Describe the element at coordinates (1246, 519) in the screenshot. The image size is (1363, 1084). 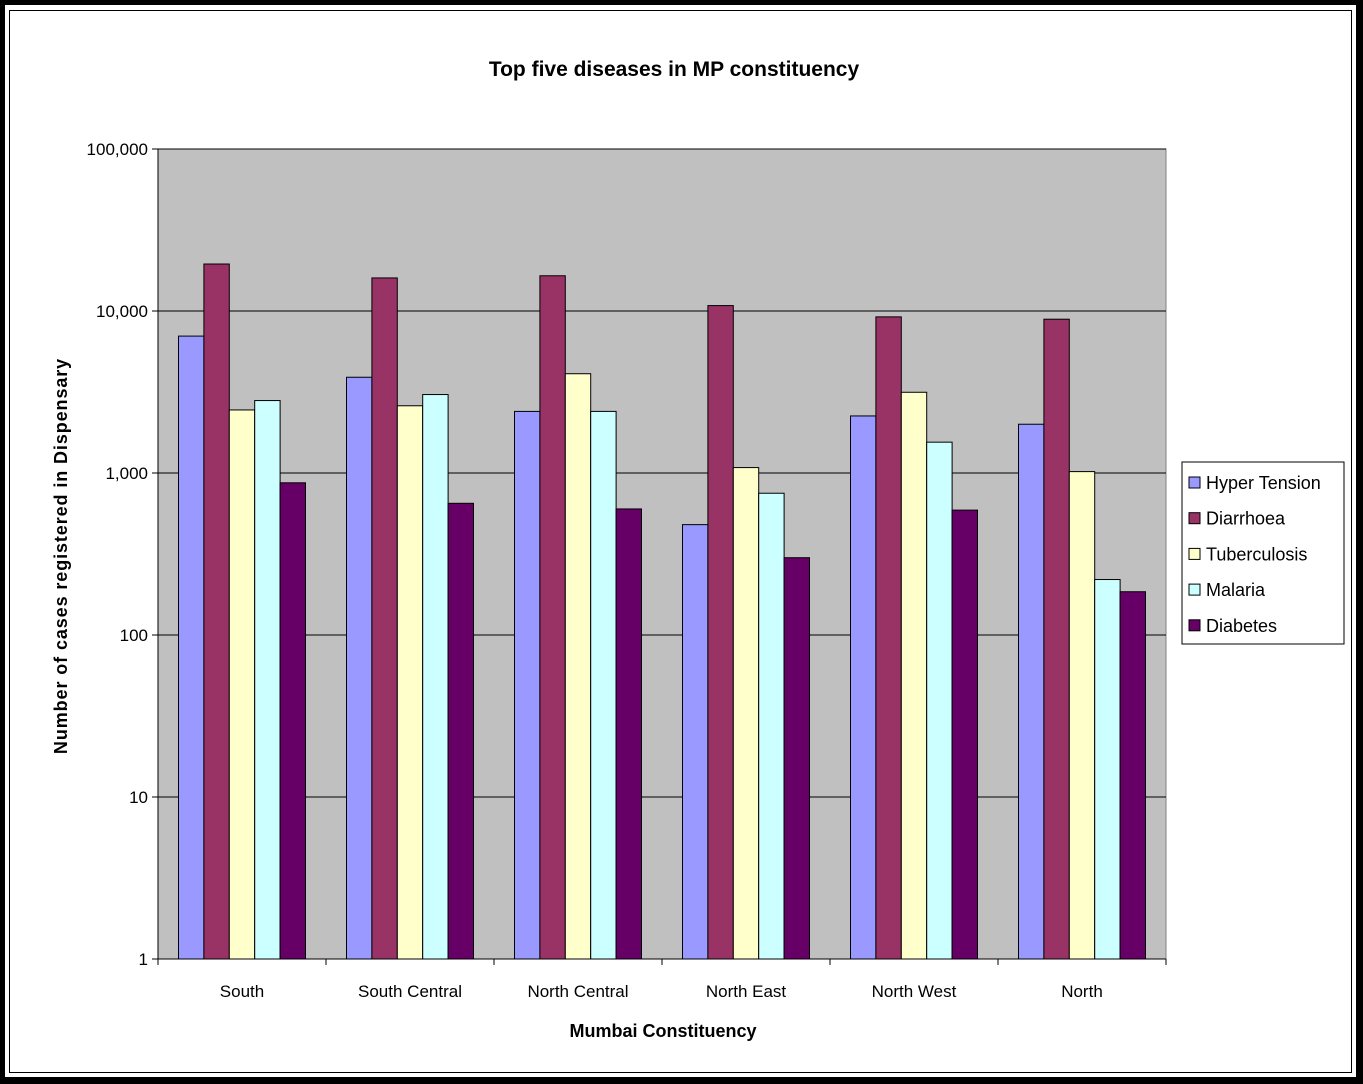
I see `legend-label: Diarrhoea` at that location.